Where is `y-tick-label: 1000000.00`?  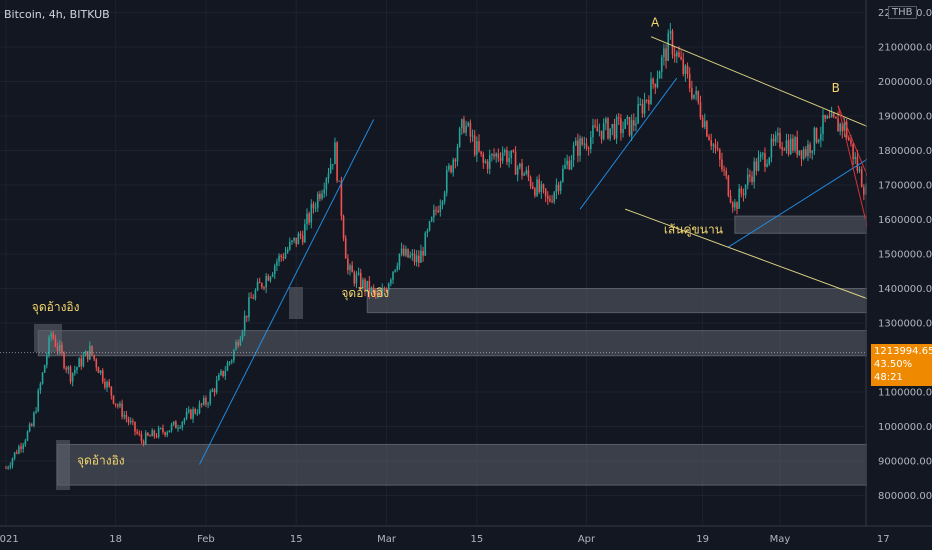
y-tick-label: 1000000.00 is located at coordinates (905, 427).